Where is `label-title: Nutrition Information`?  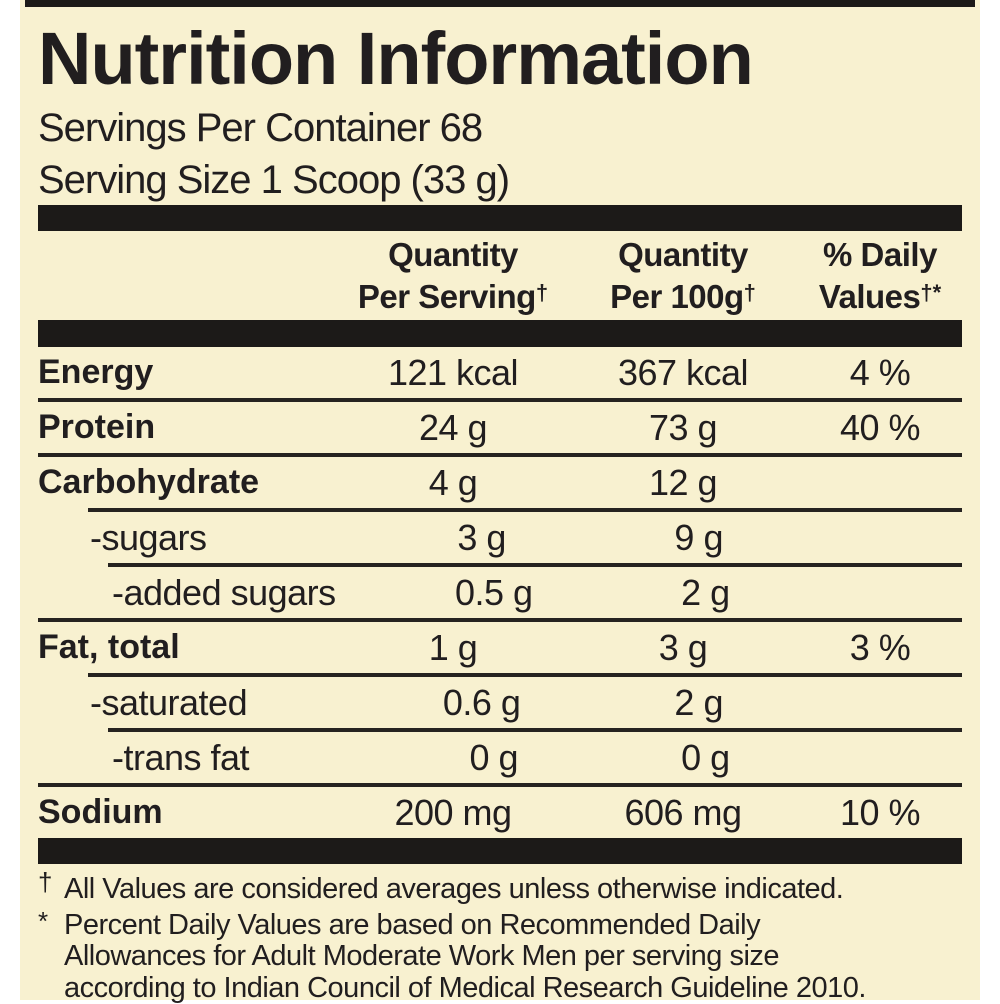
label-title: Nutrition Information is located at coordinates (500, 59).